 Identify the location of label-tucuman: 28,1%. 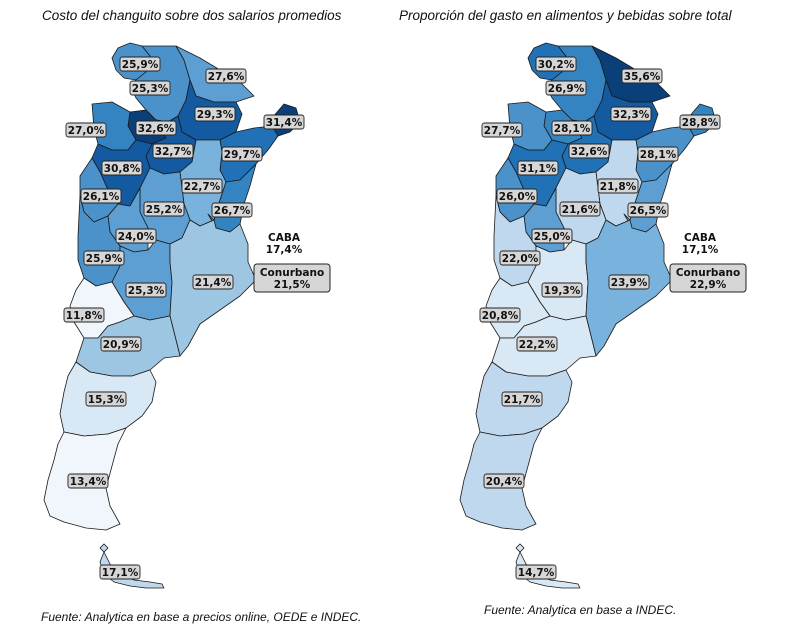
(572, 129).